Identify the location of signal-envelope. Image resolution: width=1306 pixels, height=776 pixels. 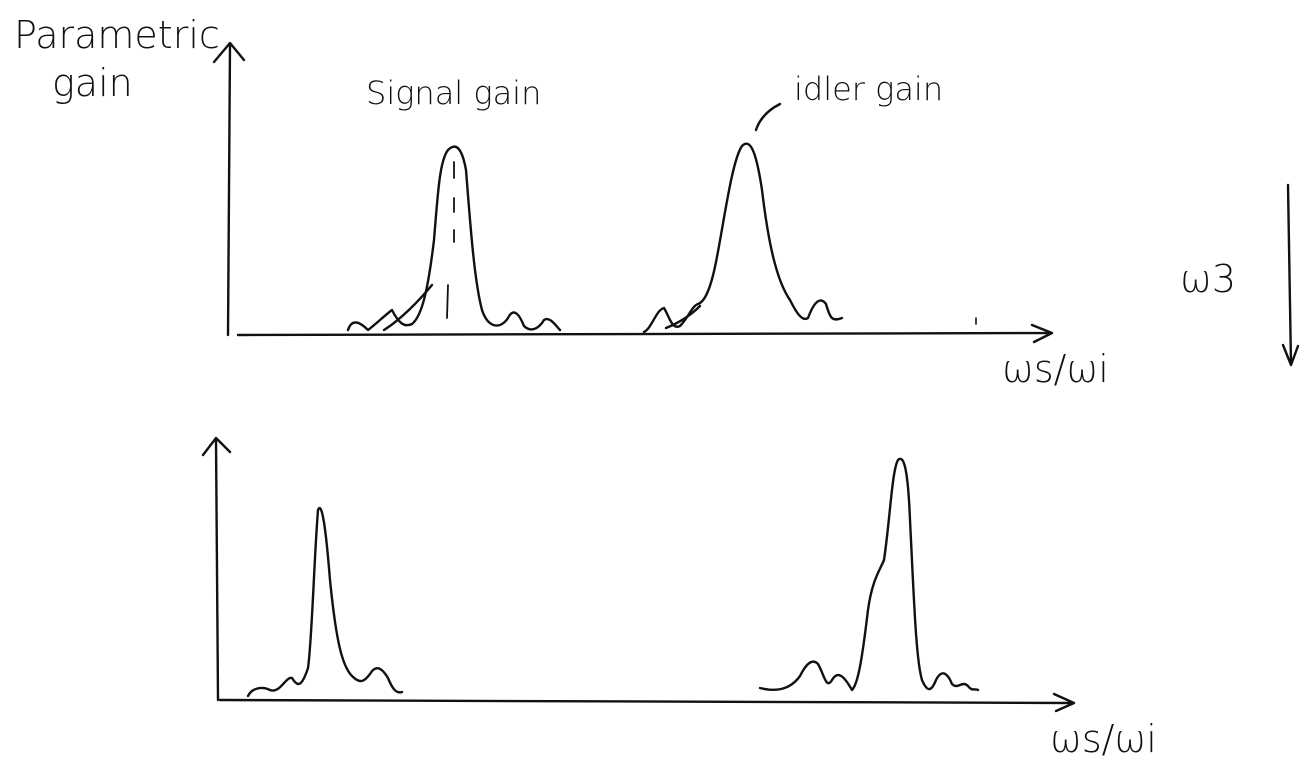
(408, 307).